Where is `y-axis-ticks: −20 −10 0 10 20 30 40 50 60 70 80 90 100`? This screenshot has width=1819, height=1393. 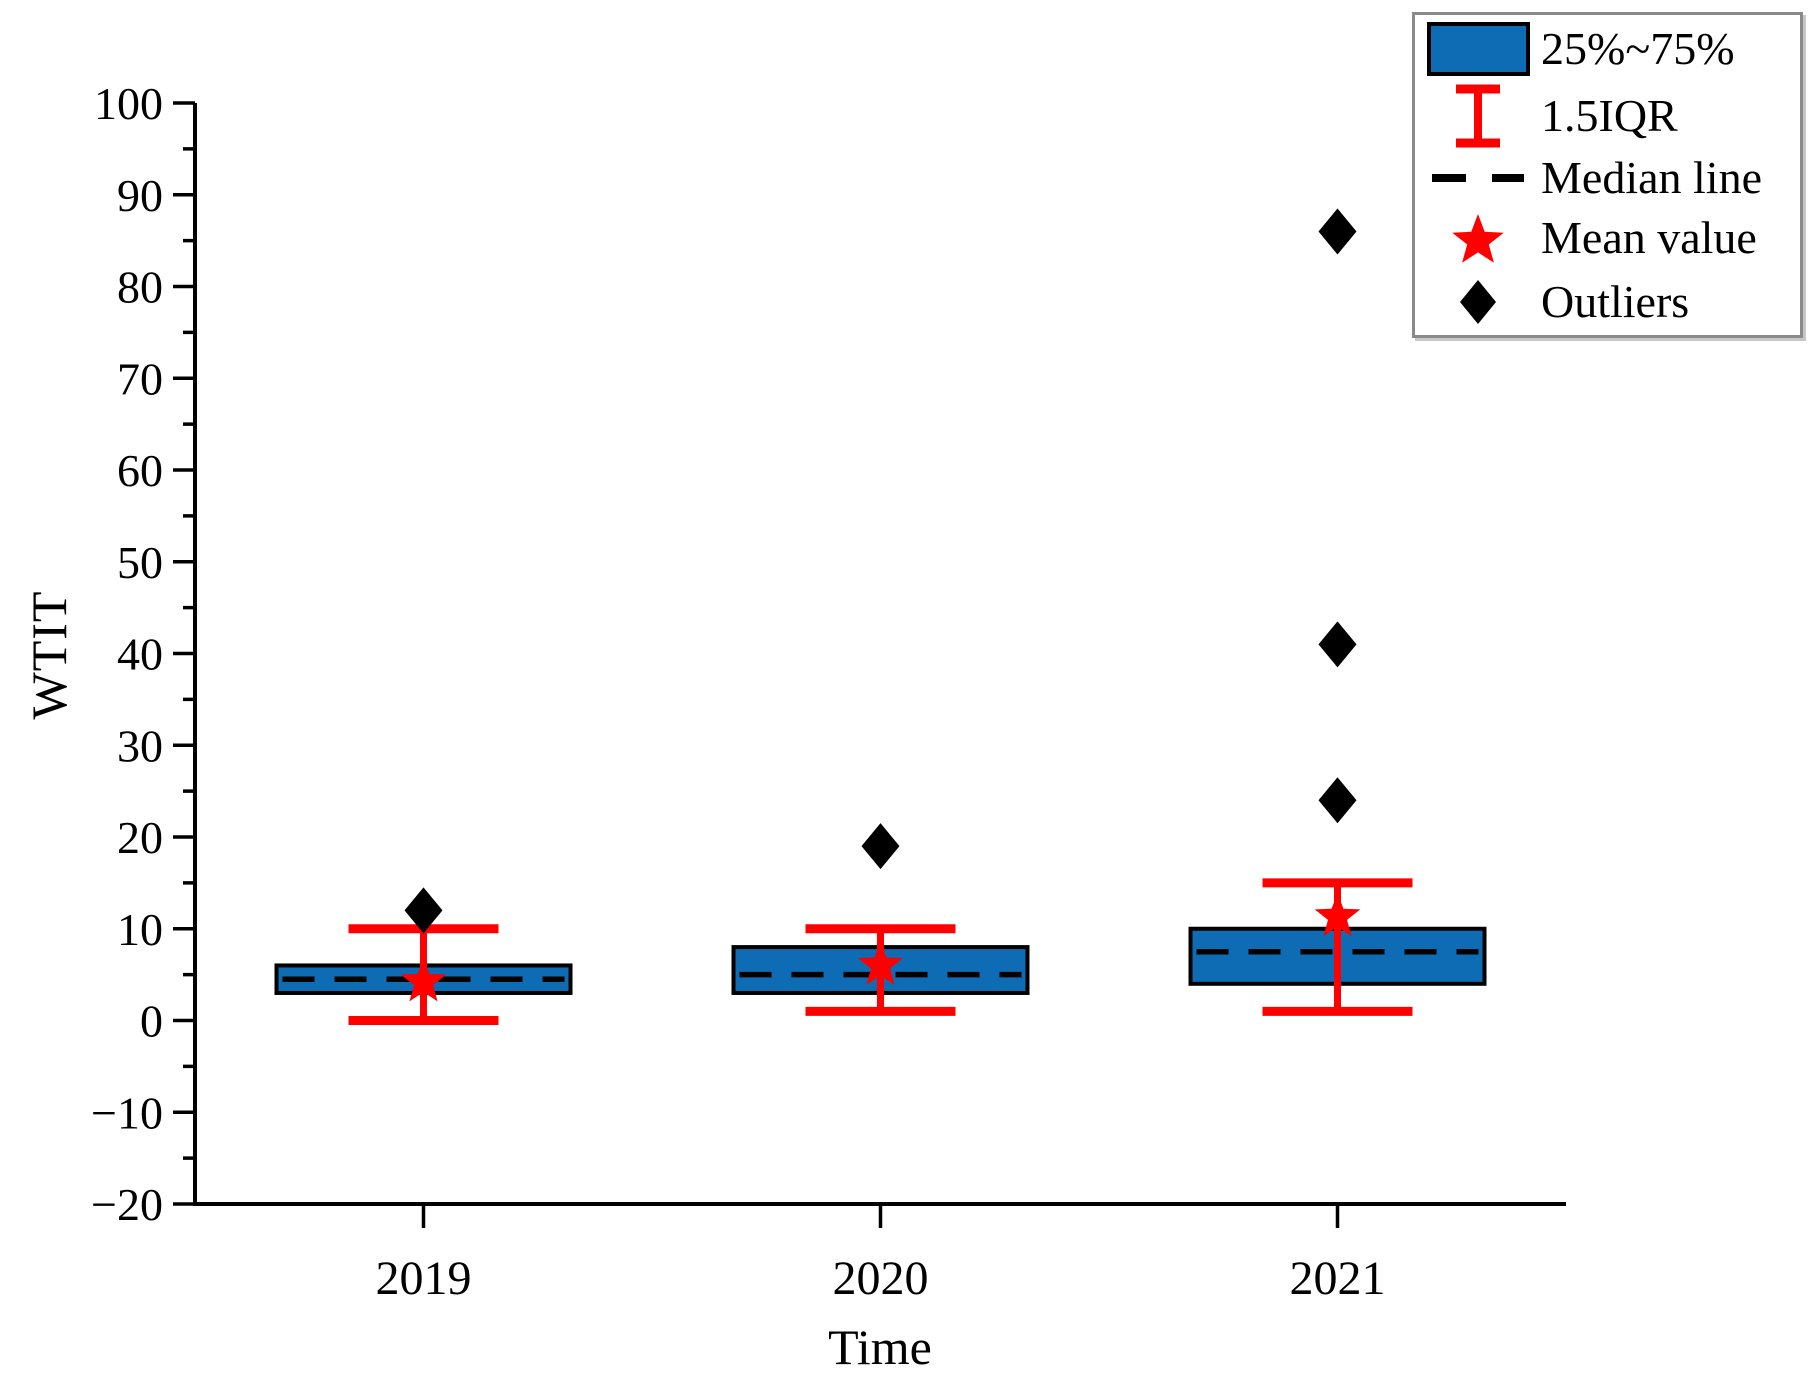
y-axis-ticks: −20 −10 0 10 20 30 40 50 60 70 80 90 100 is located at coordinates (143, 654).